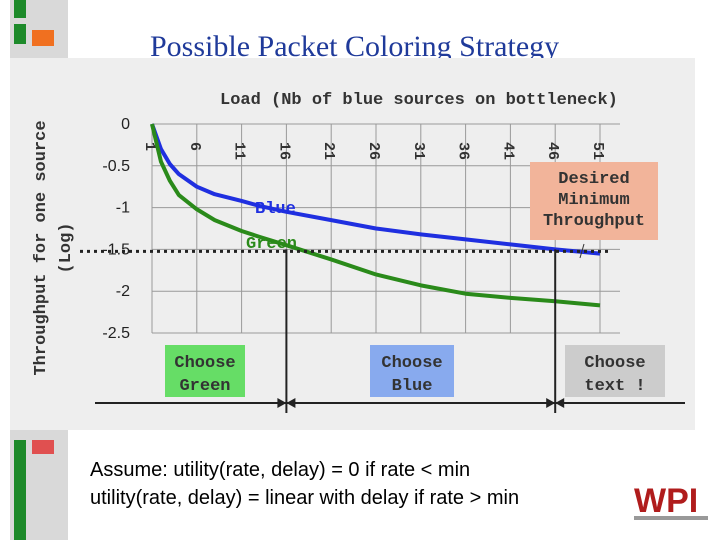 This screenshot has height=540, width=720. I want to click on x-tick-label: 21, so click(328, 151).